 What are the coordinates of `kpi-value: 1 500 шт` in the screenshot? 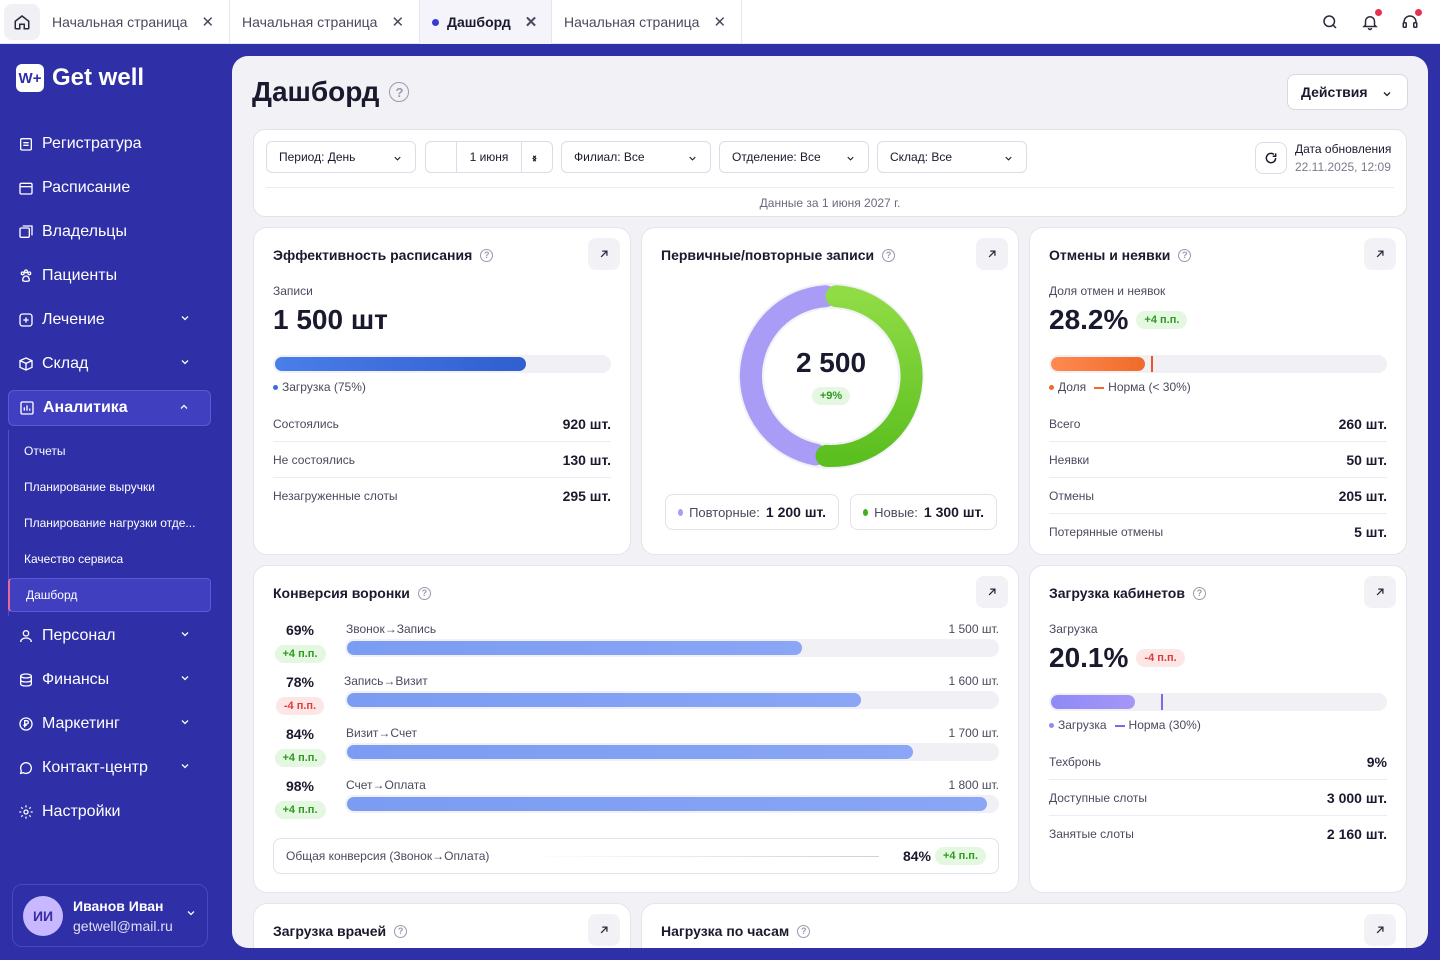 It's located at (330, 319).